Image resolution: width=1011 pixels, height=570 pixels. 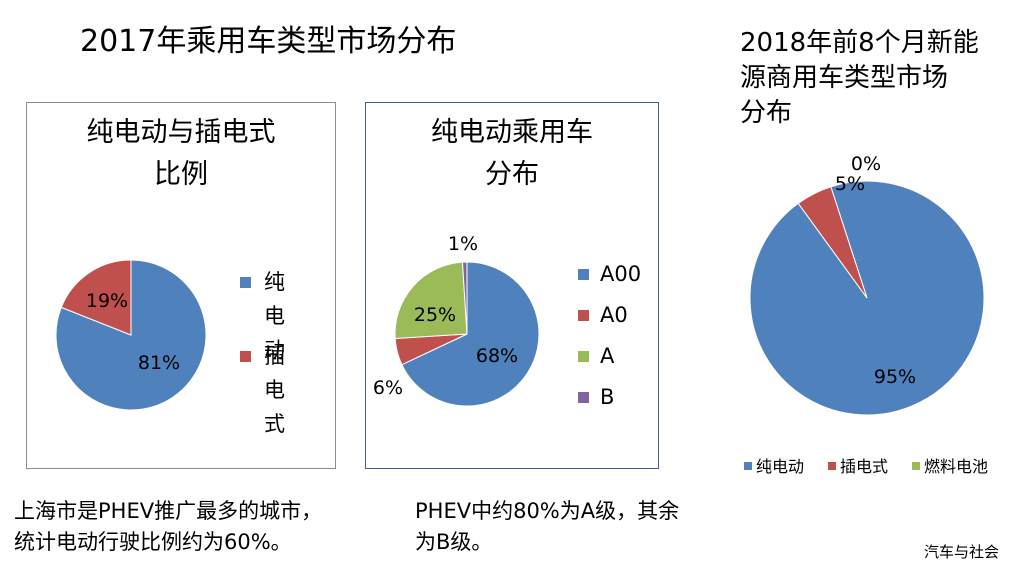 What do you see at coordinates (181, 174) in the screenshot?
I see `chart-title-line2: 比例` at bounding box center [181, 174].